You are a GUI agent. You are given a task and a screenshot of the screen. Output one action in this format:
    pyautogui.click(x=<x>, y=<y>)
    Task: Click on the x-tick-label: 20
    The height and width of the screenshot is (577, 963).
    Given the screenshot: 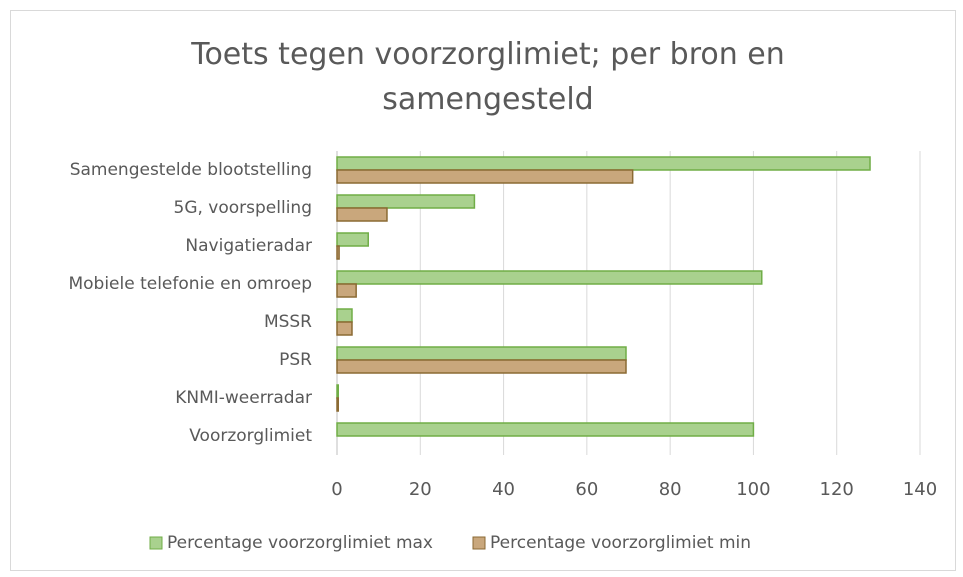 What is the action you would take?
    pyautogui.click(x=420, y=489)
    